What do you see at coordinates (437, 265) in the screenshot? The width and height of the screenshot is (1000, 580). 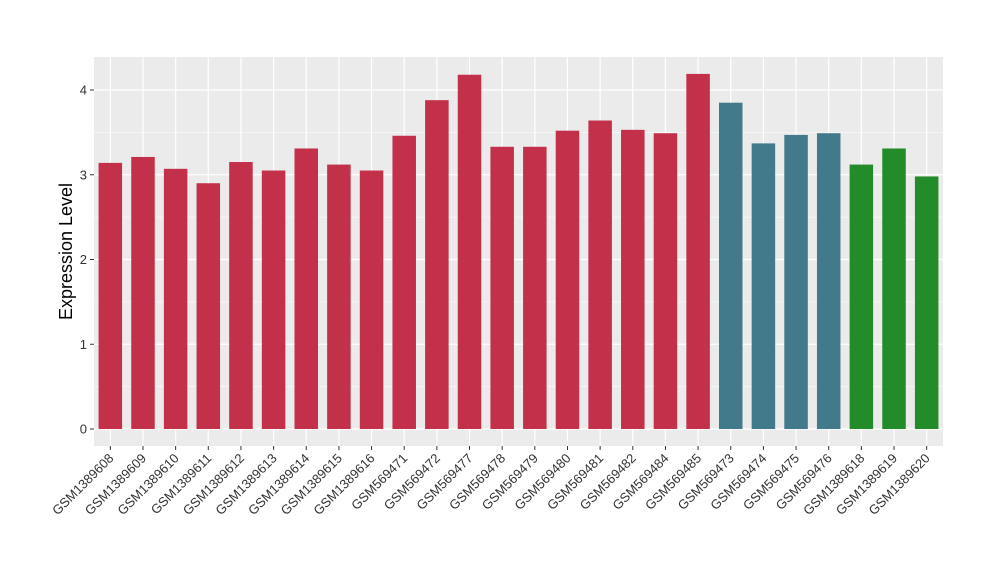 I see `bar-gsm569472` at bounding box center [437, 265].